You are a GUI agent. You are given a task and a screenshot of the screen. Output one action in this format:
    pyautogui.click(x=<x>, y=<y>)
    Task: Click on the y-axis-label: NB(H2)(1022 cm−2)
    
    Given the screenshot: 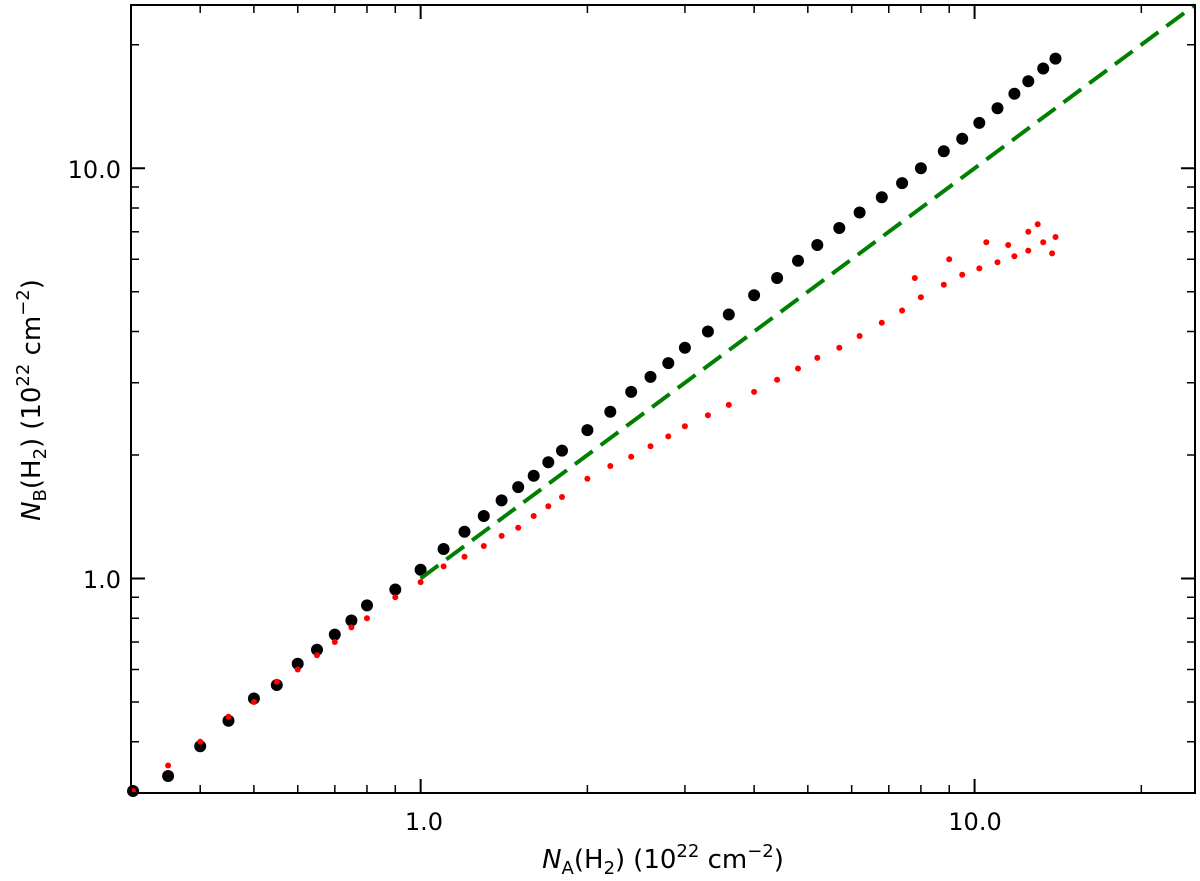 What is the action you would take?
    pyautogui.click(x=32, y=400)
    